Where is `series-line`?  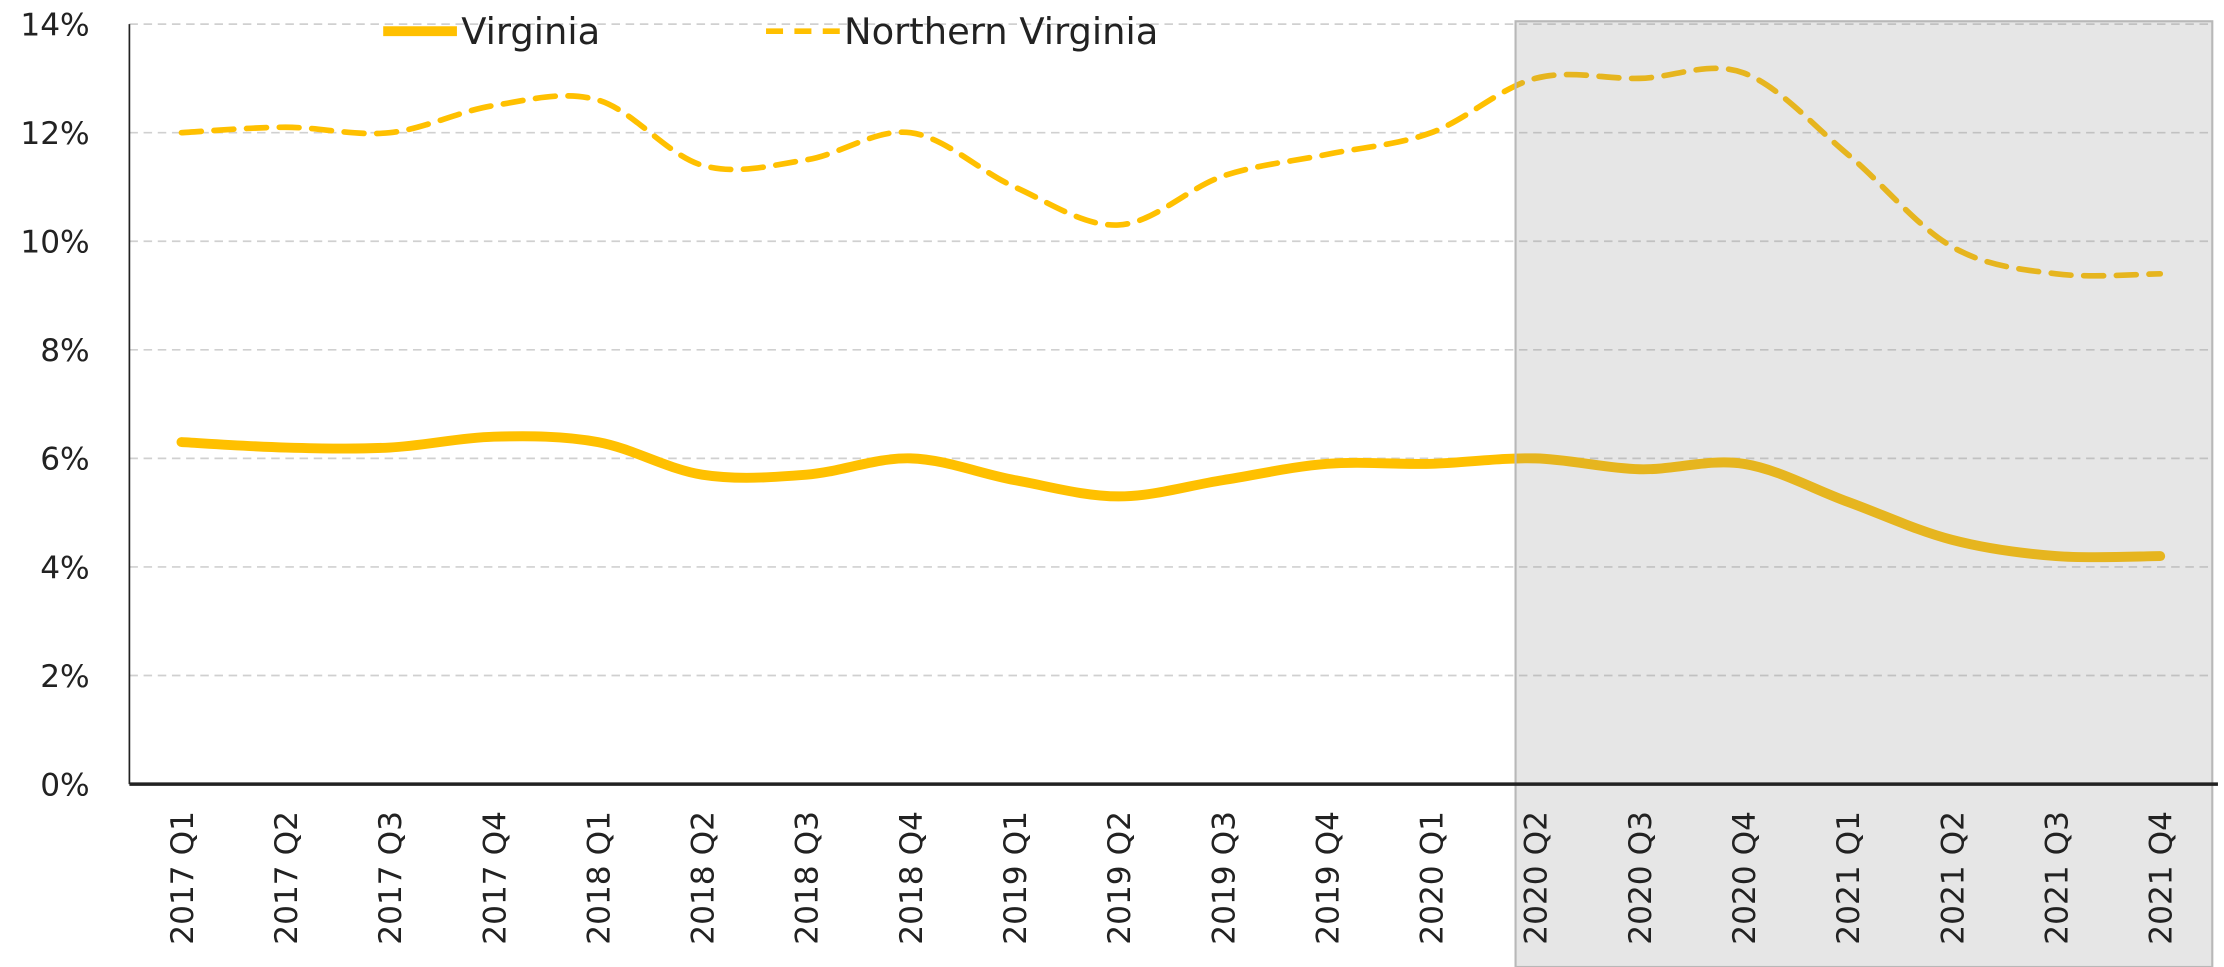
series-line is located at coordinates (1171, 497).